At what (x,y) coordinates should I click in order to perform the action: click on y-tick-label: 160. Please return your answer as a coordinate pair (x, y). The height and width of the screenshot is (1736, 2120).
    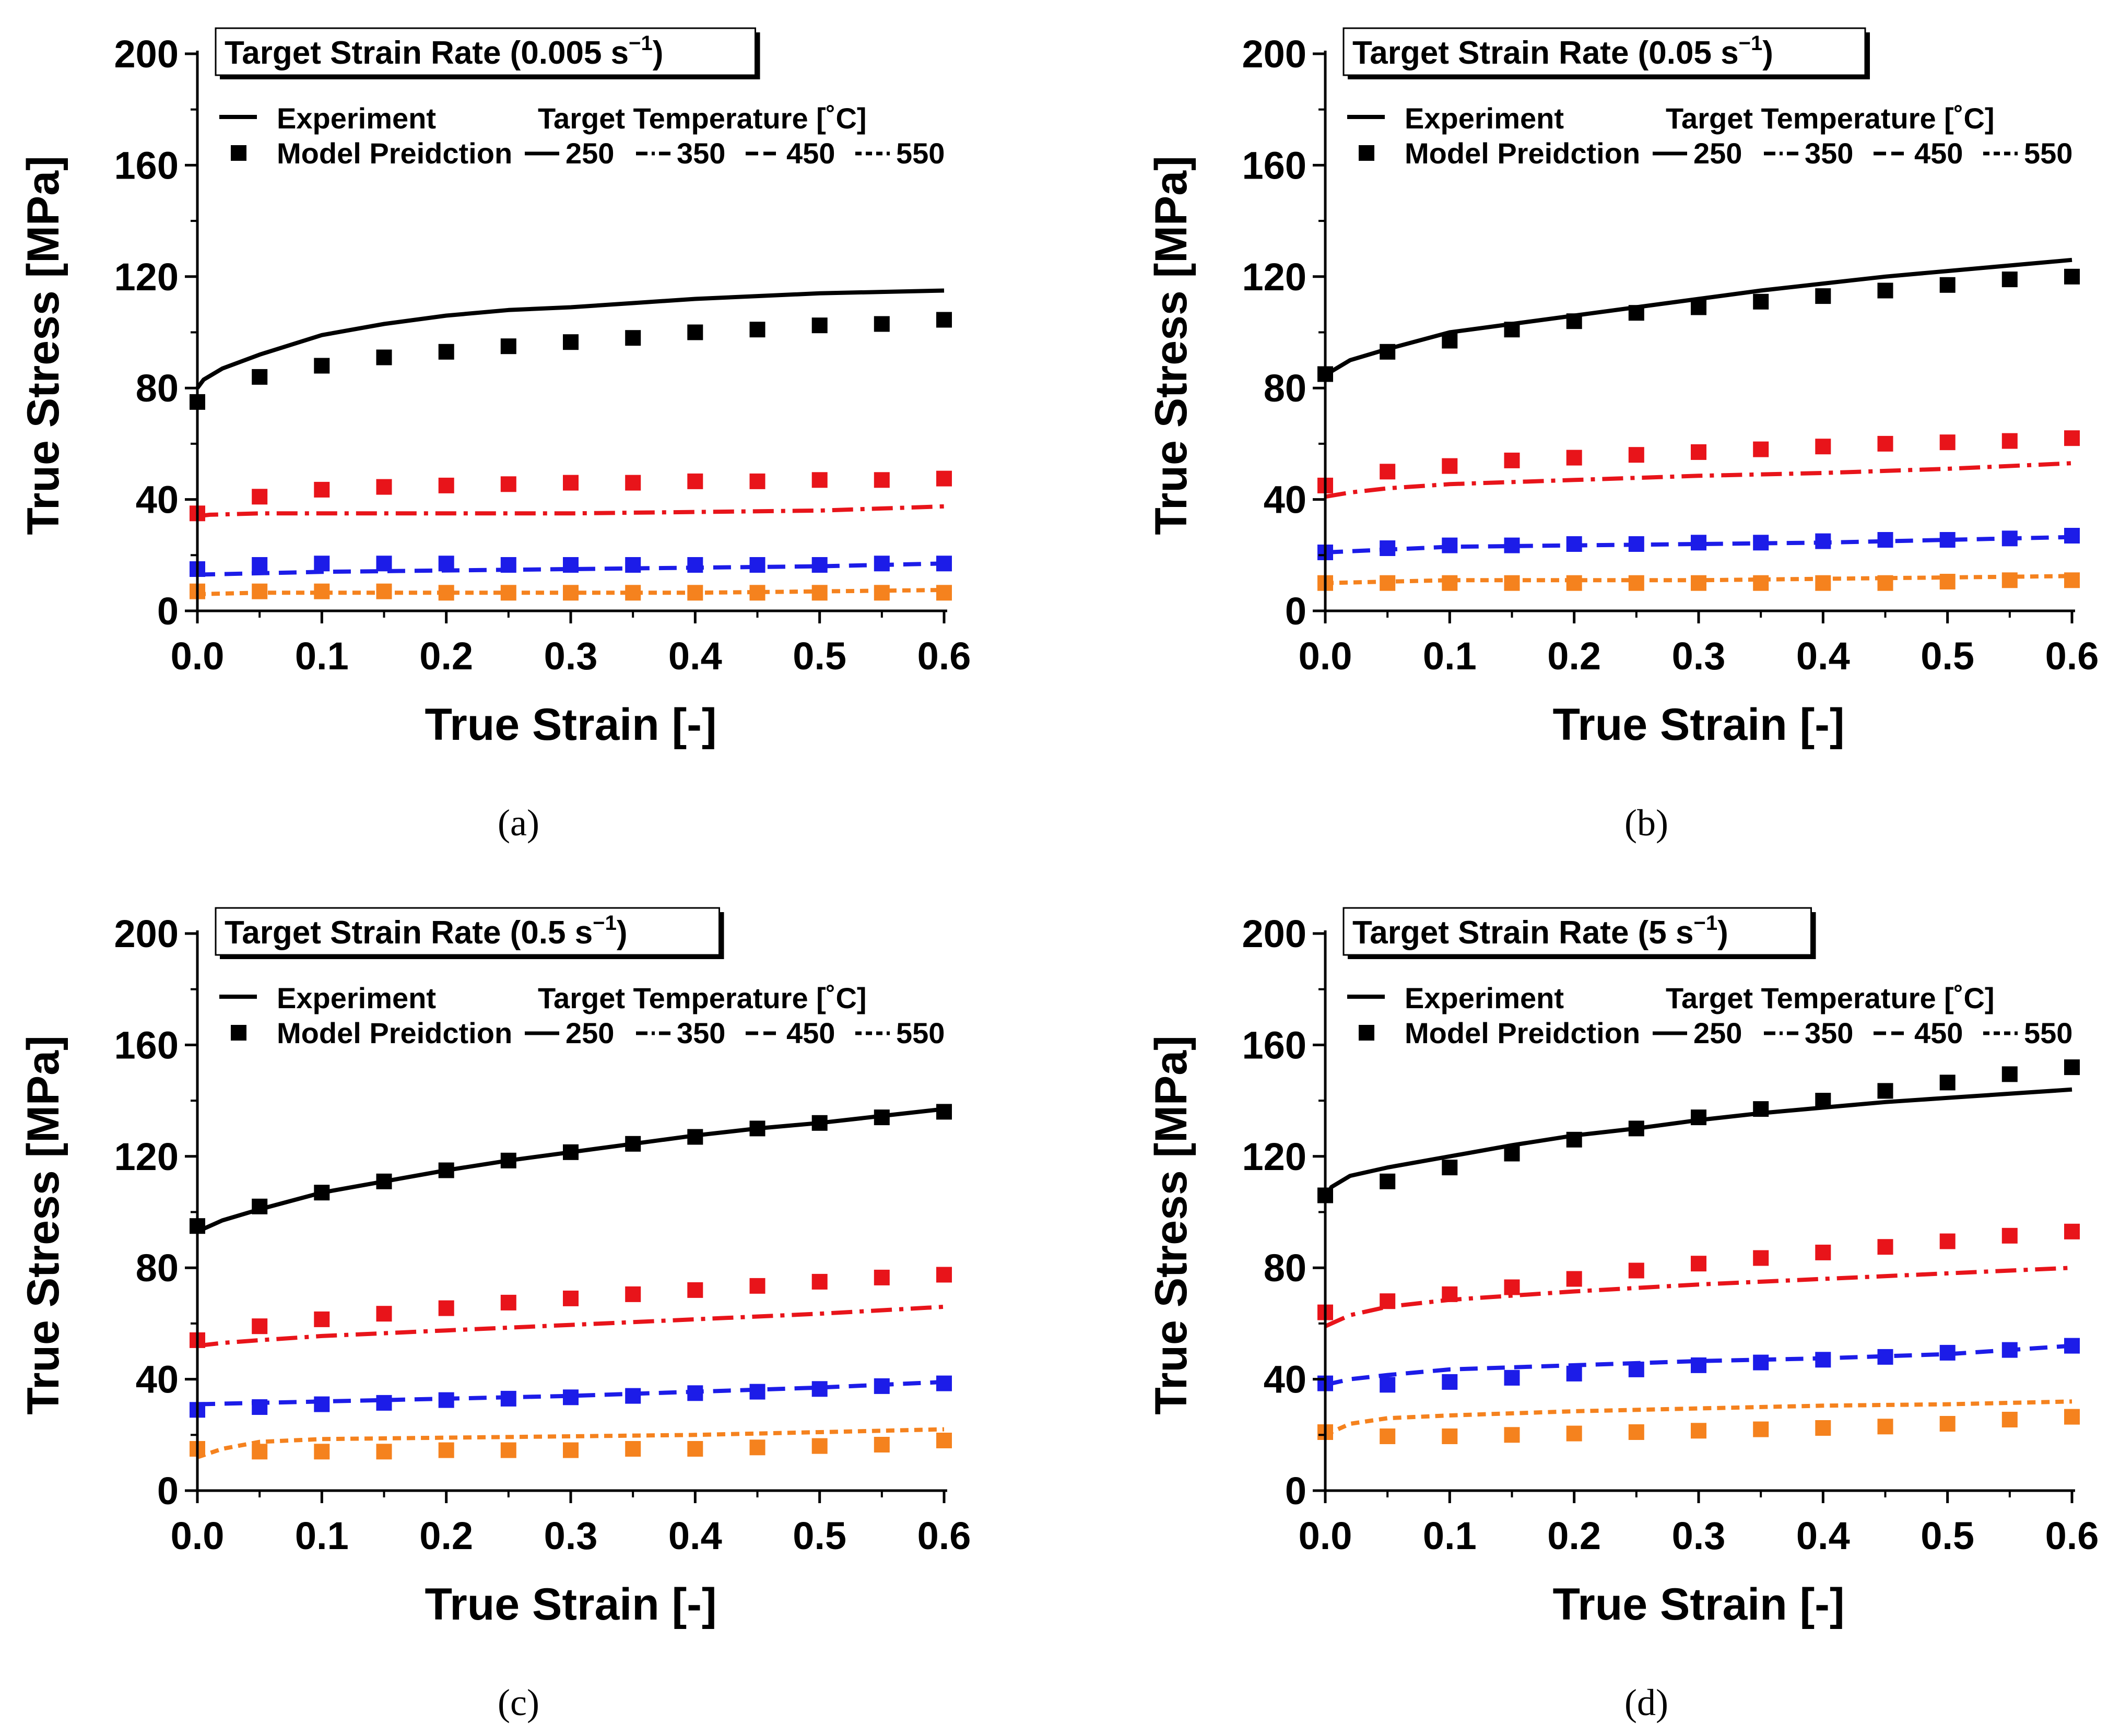
    Looking at the image, I should click on (146, 165).